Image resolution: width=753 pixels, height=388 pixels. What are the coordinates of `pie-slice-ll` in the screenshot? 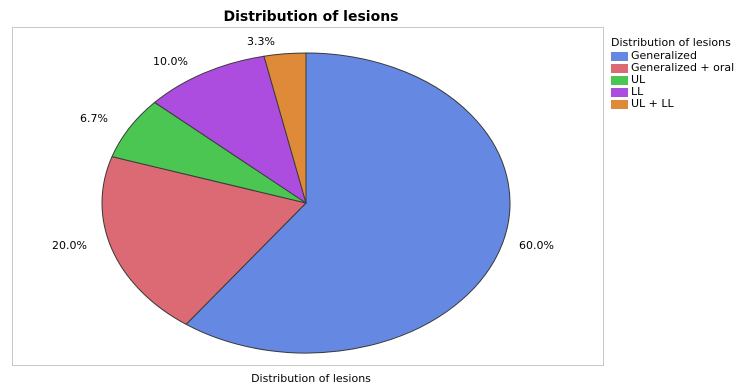 It's located at (230, 130).